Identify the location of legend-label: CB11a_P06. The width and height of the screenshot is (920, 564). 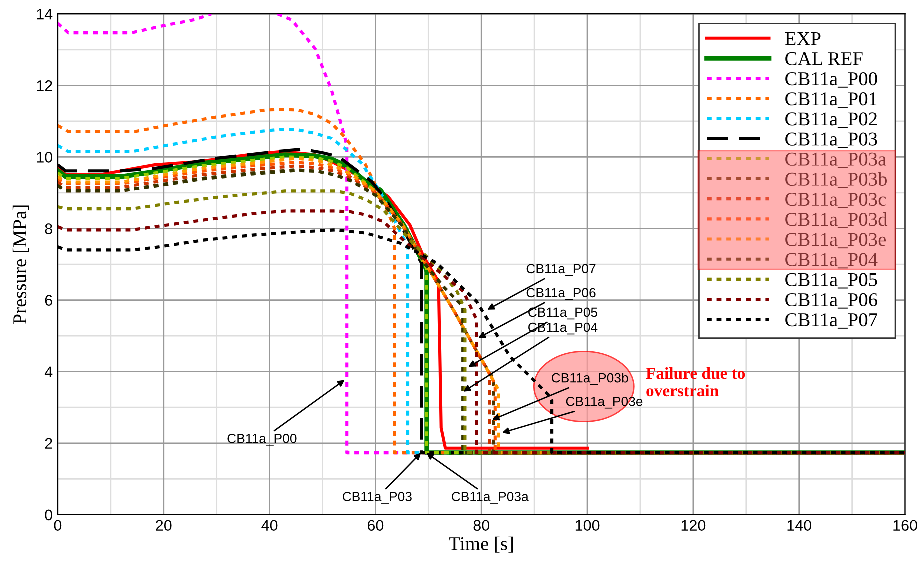
(832, 301).